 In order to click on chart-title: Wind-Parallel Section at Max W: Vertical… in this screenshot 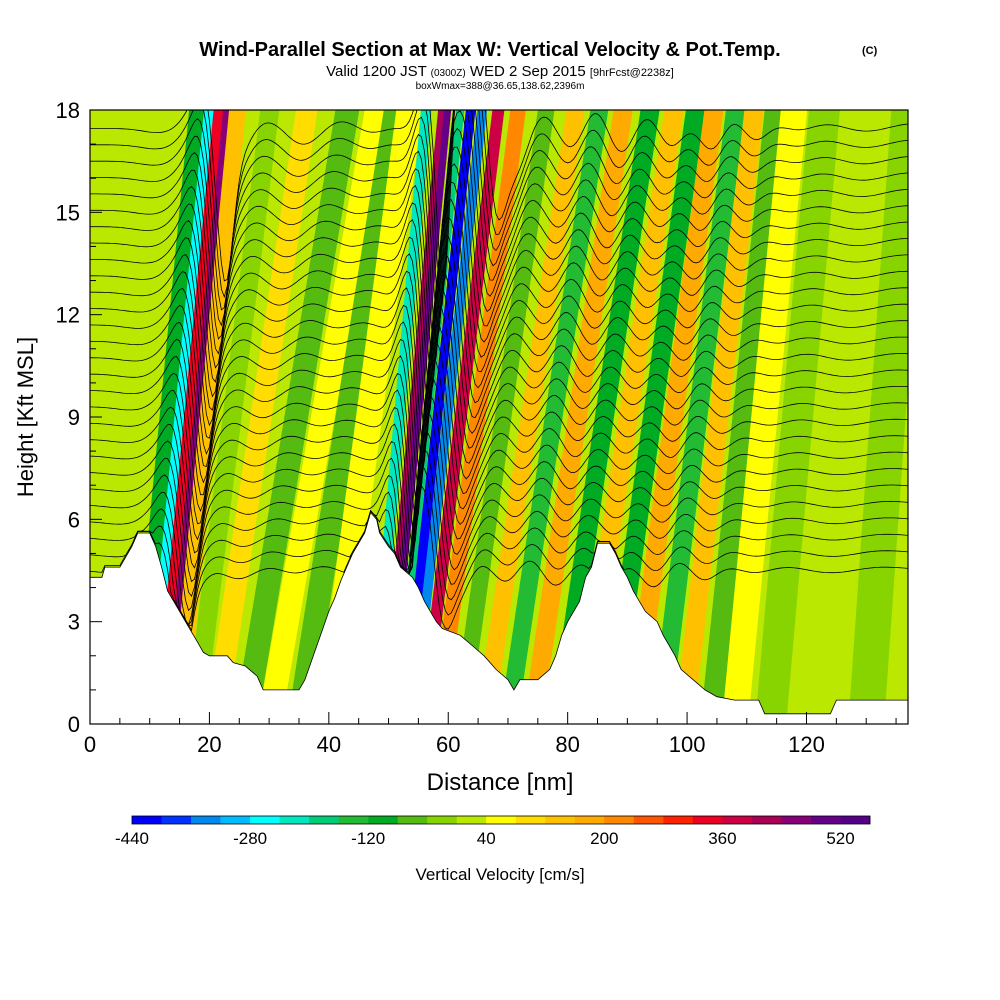, I will do `click(489, 50)`.